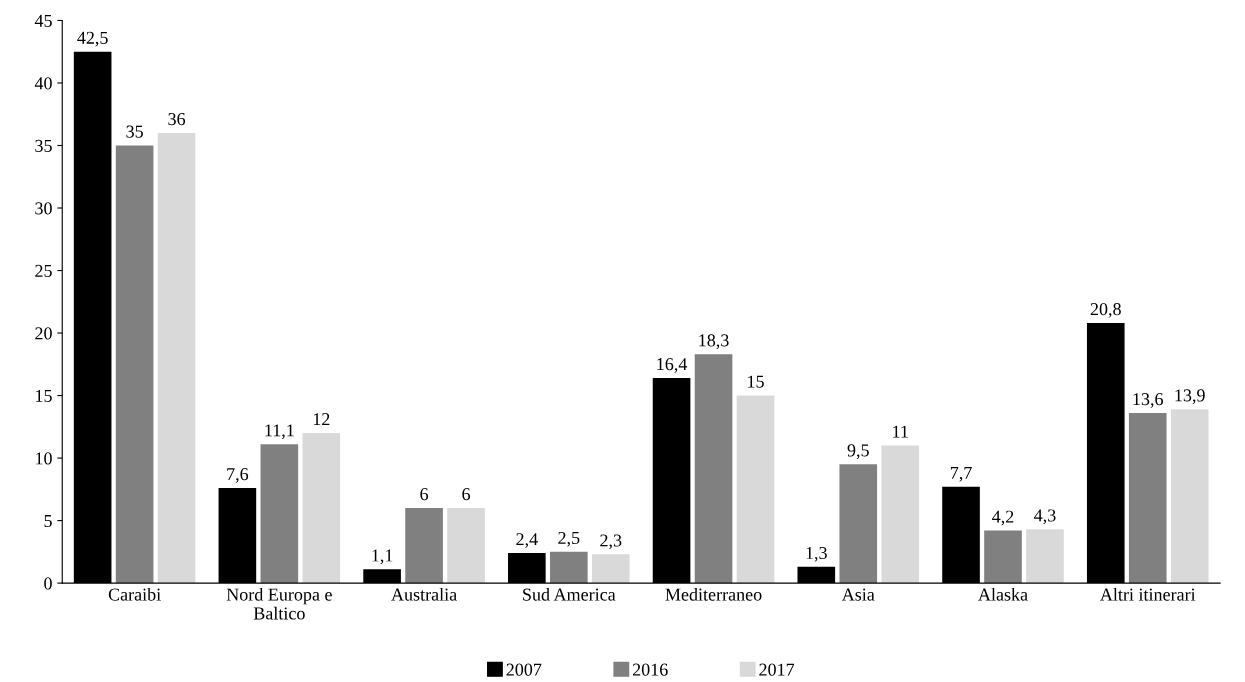 This screenshot has width=1245, height=682. What do you see at coordinates (134, 131) in the screenshot?
I see `data-label: 35` at bounding box center [134, 131].